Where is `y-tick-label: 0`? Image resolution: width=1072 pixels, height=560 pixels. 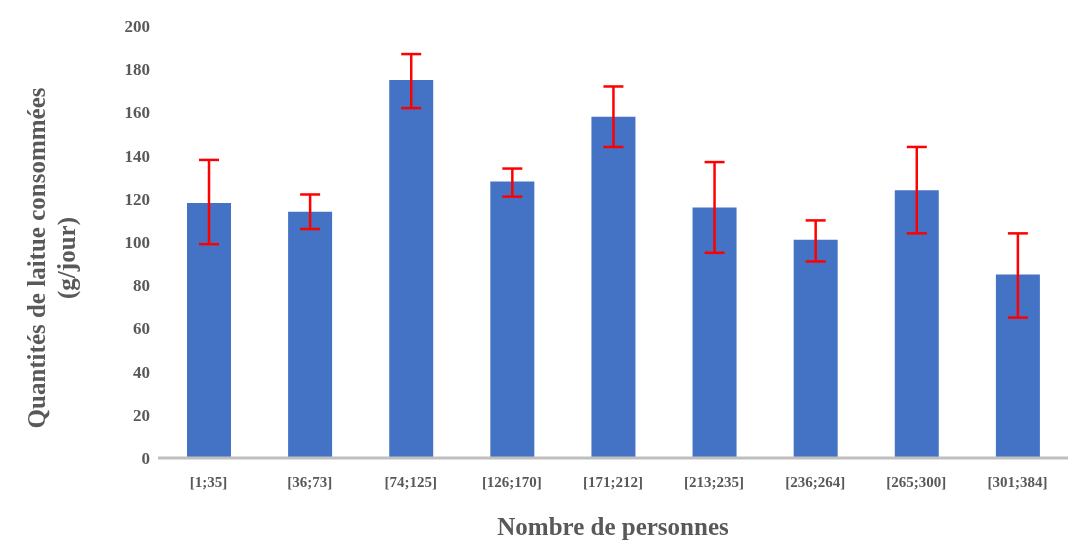
y-tick-label: 0 is located at coordinates (145, 459).